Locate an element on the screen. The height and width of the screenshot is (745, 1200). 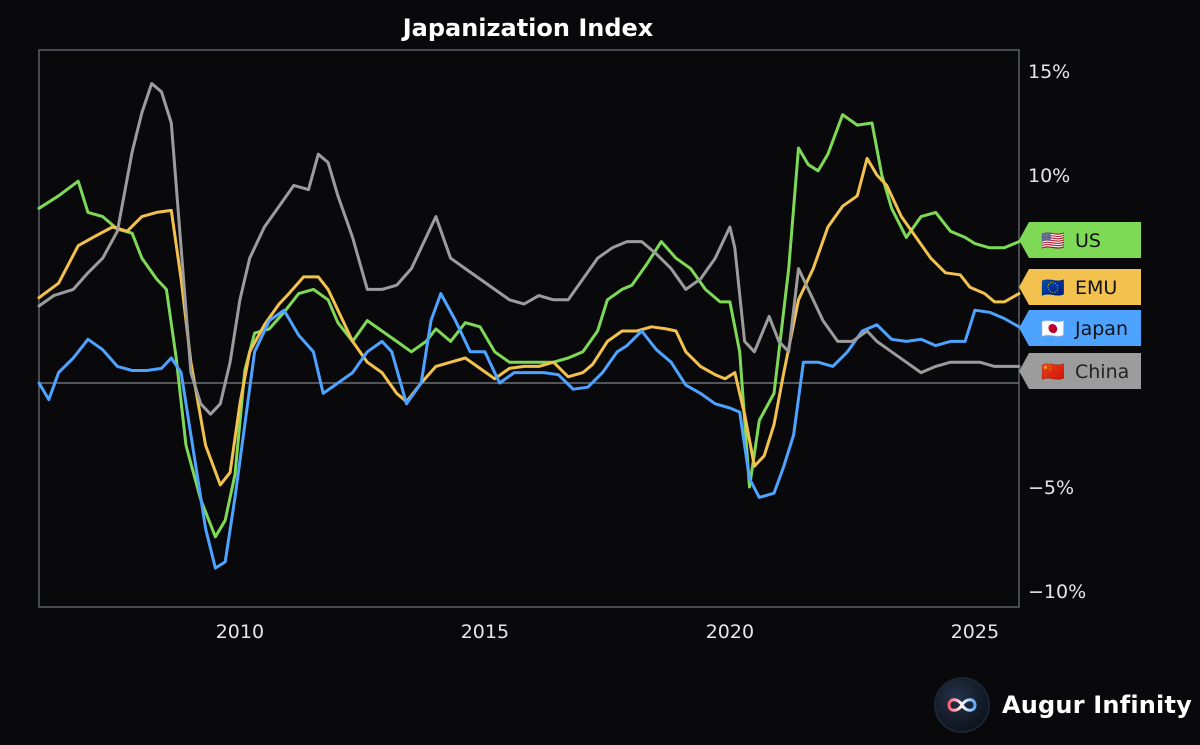
legend-tag-label-emu: EMU is located at coordinates (1096, 288).